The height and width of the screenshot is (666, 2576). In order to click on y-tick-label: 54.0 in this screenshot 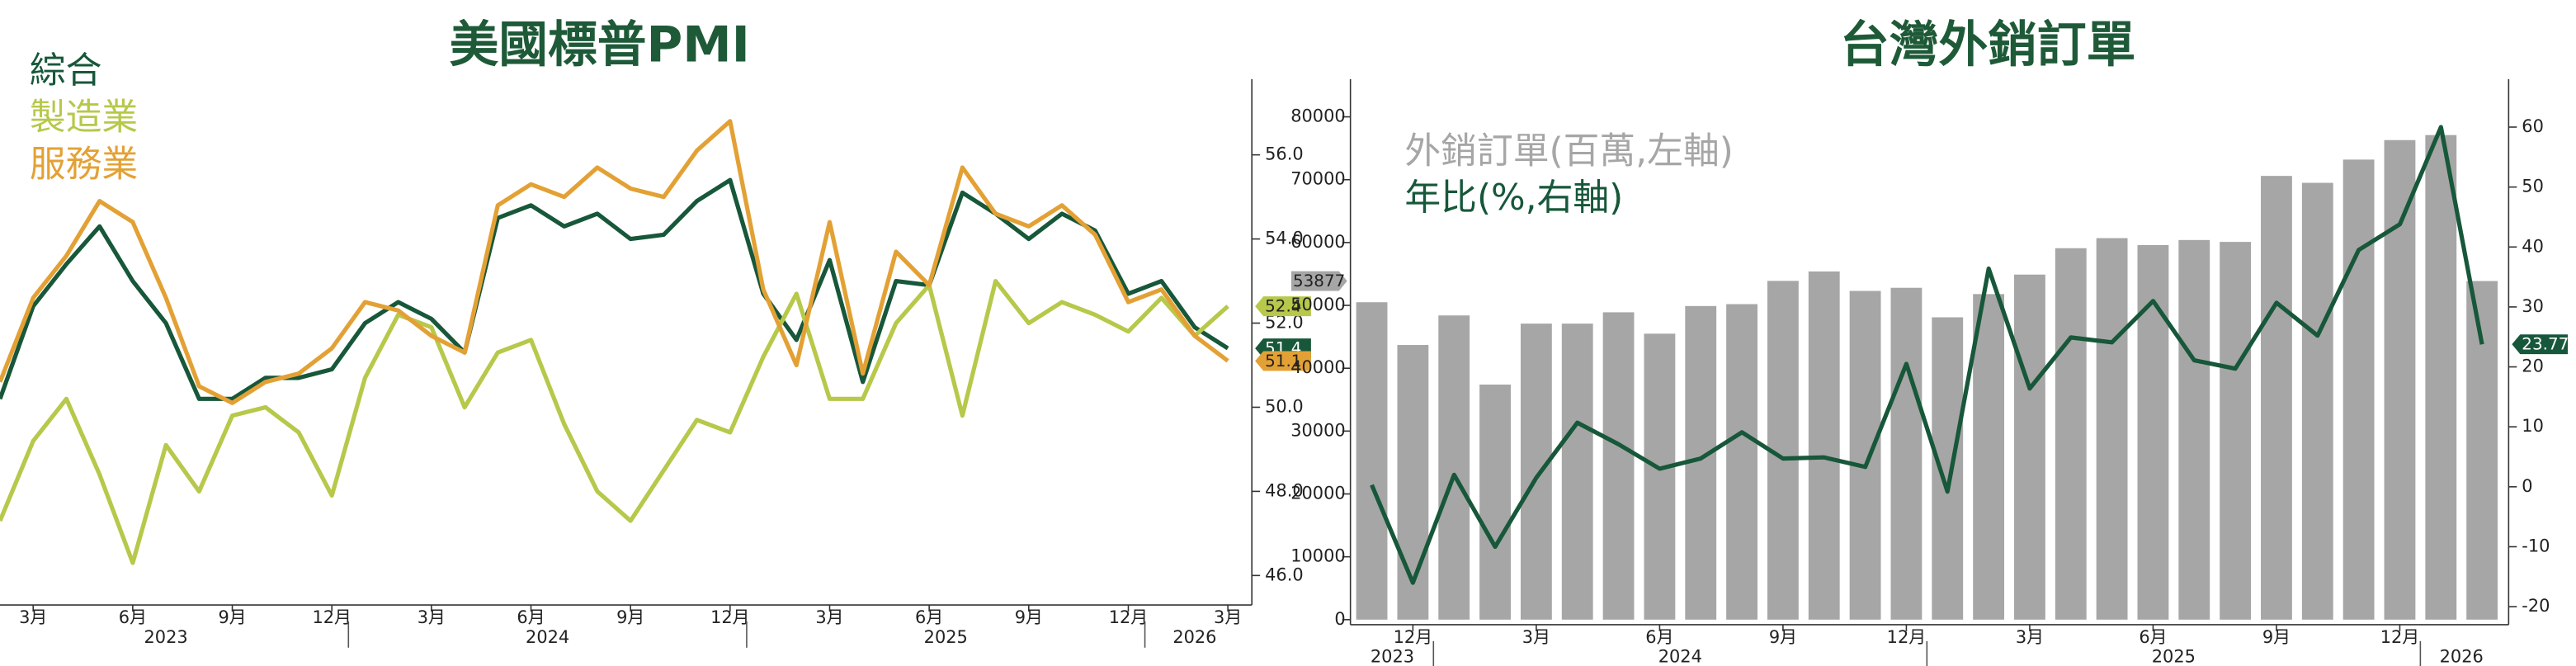, I will do `click(1284, 239)`.